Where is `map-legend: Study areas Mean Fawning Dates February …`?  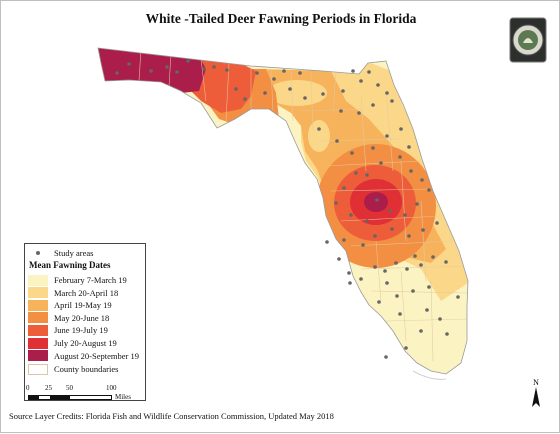
map-legend: Study areas Mean Fawning Dates February … is located at coordinates (85, 322).